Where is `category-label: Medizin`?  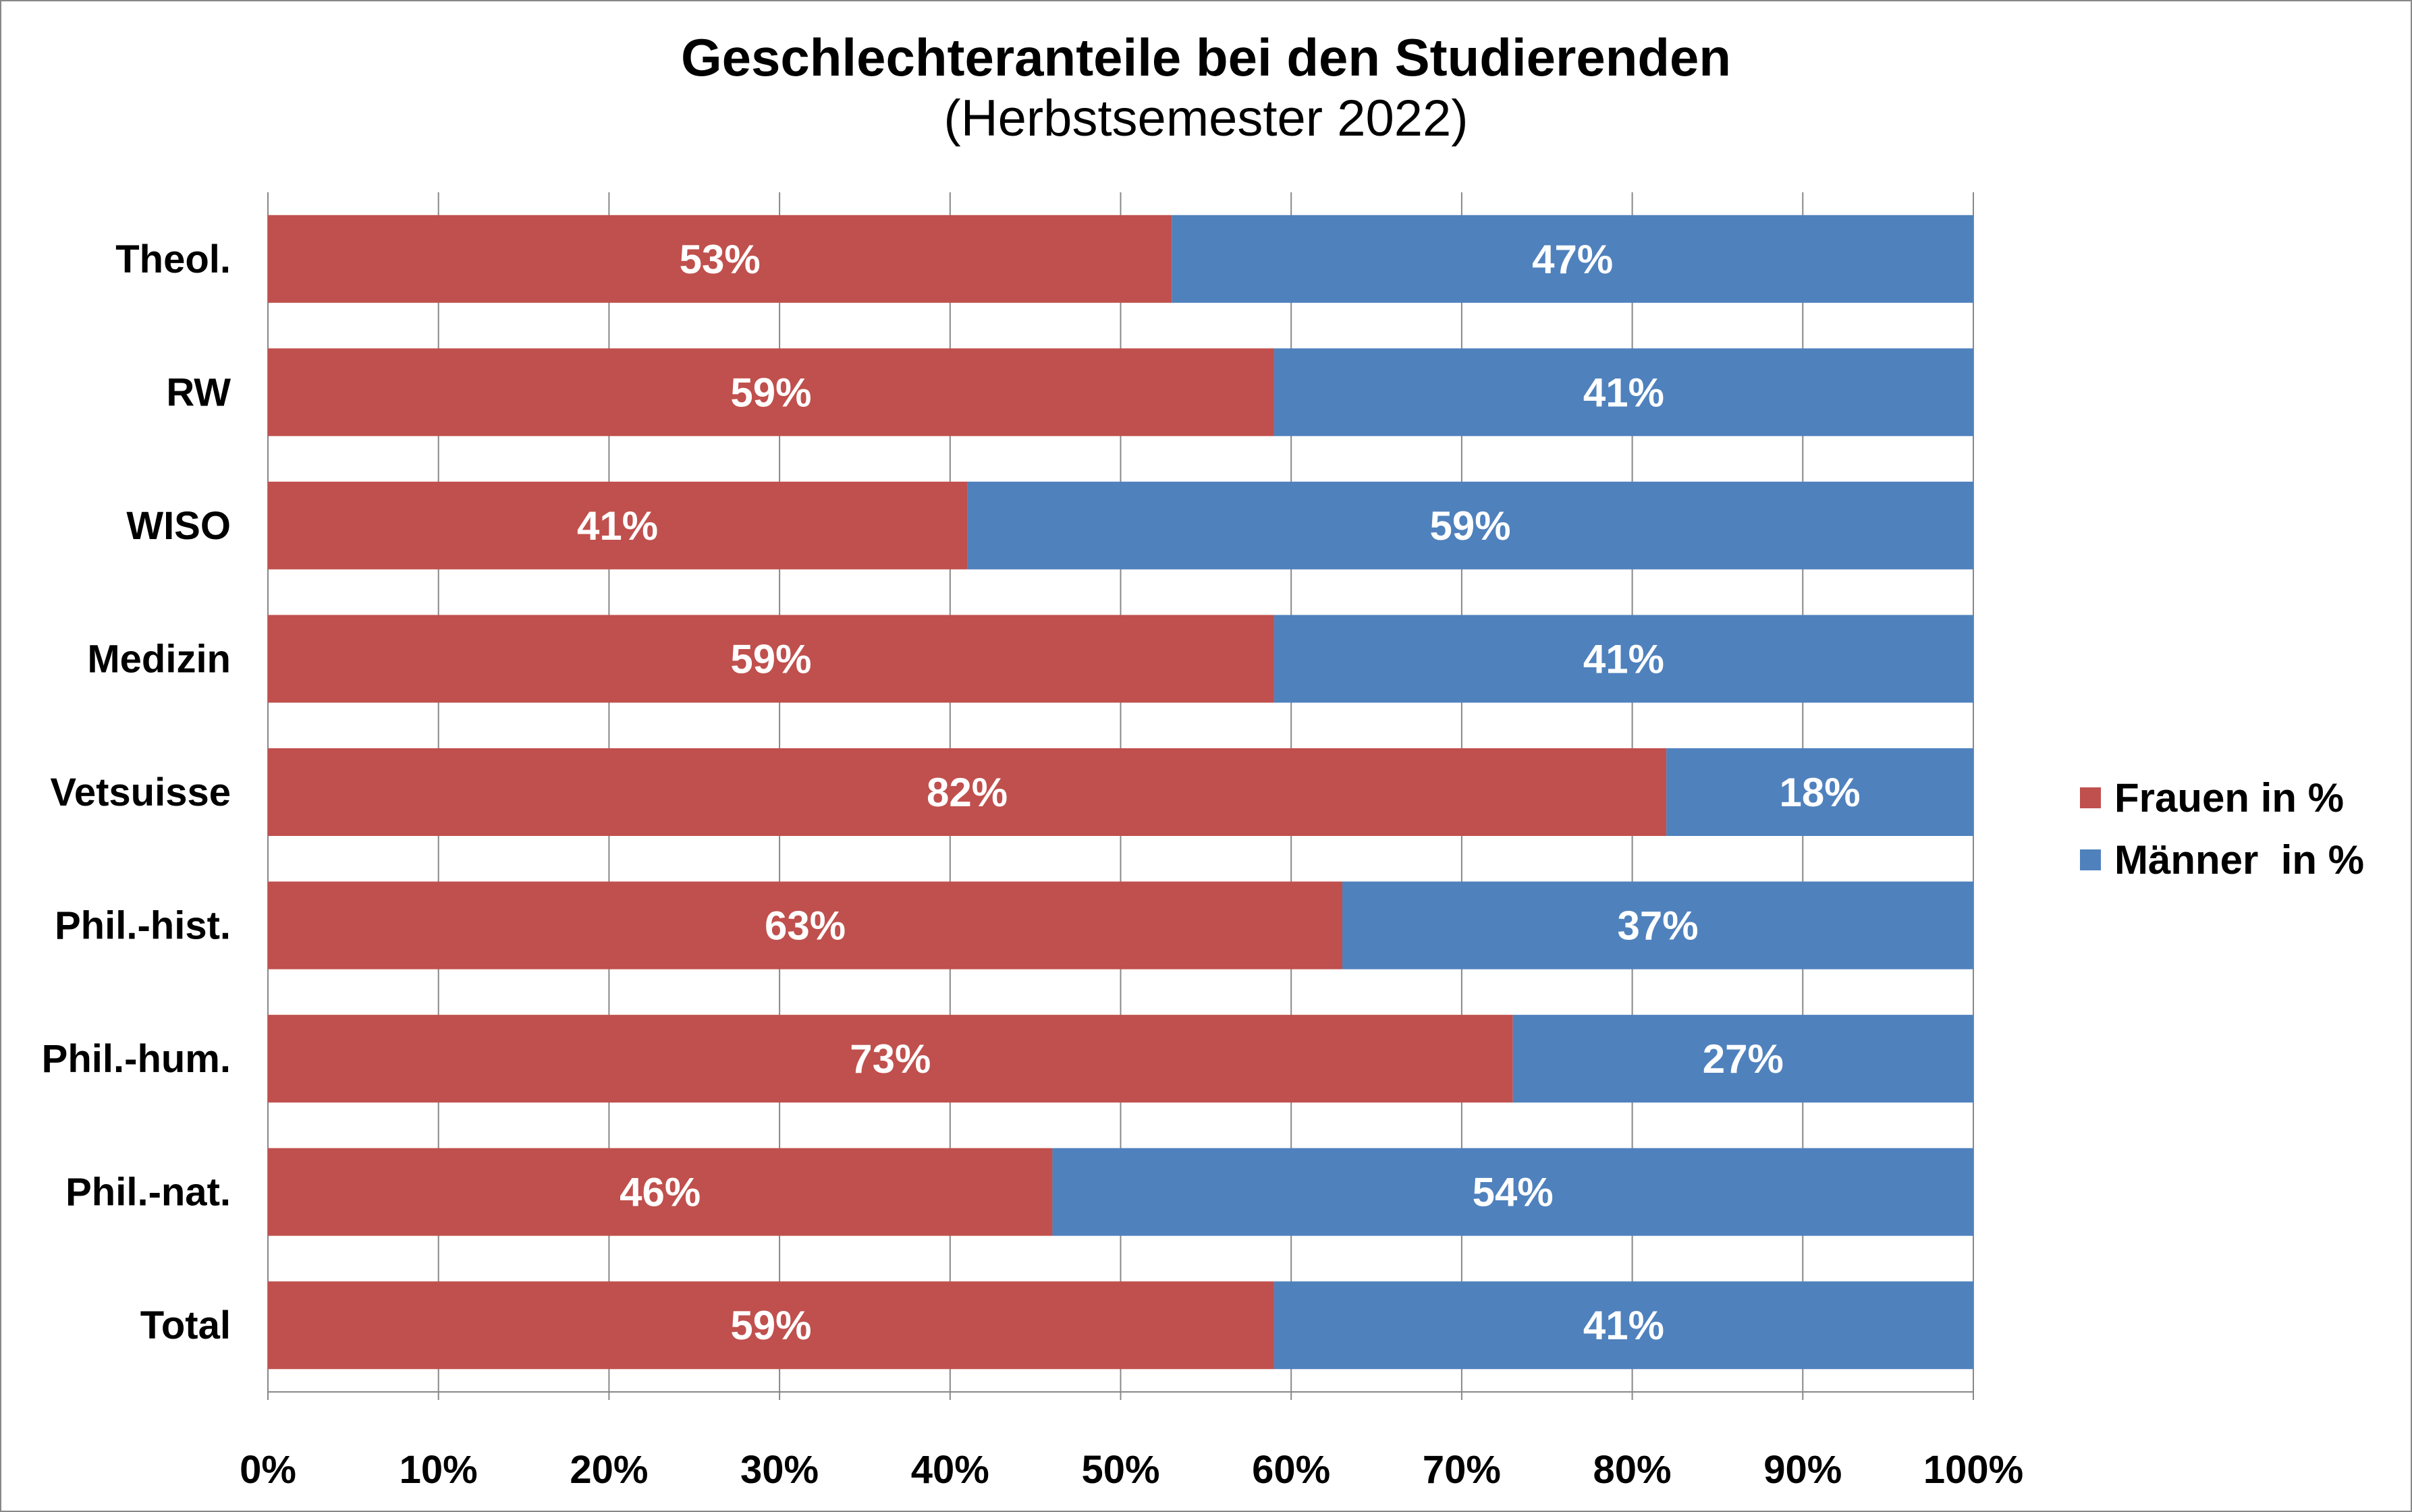
category-label: Medizin is located at coordinates (159, 659).